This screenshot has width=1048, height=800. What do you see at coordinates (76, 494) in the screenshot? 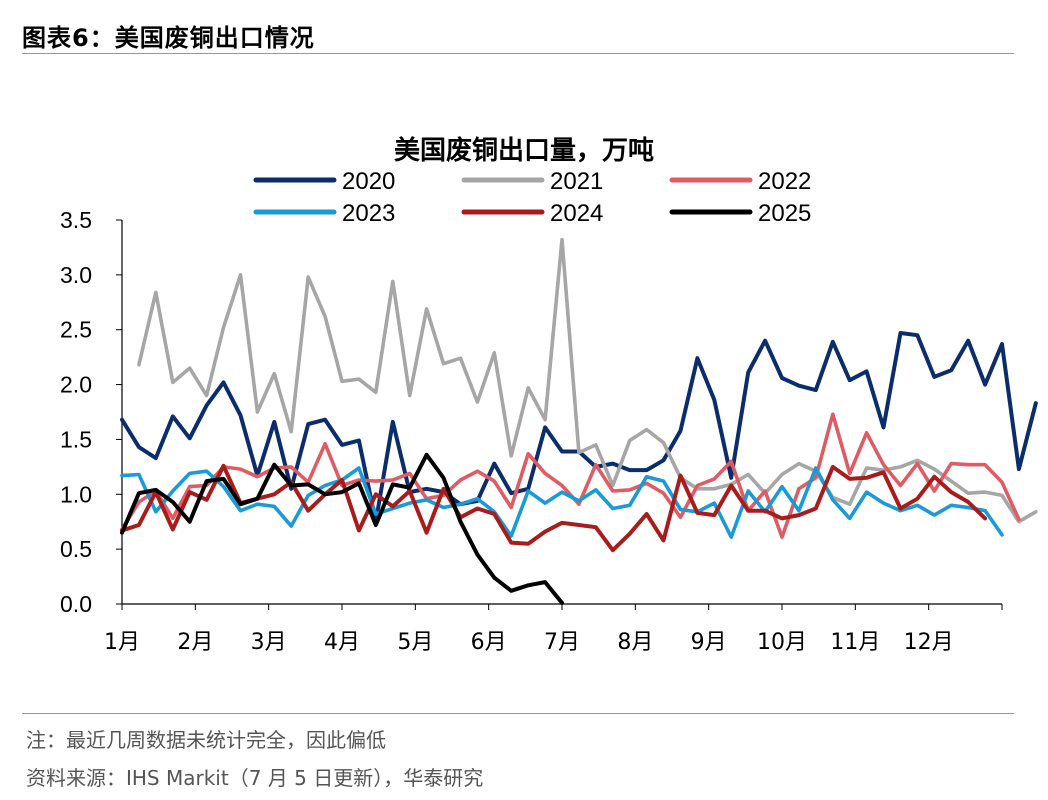
I see `y-tick-label: 1.0` at bounding box center [76, 494].